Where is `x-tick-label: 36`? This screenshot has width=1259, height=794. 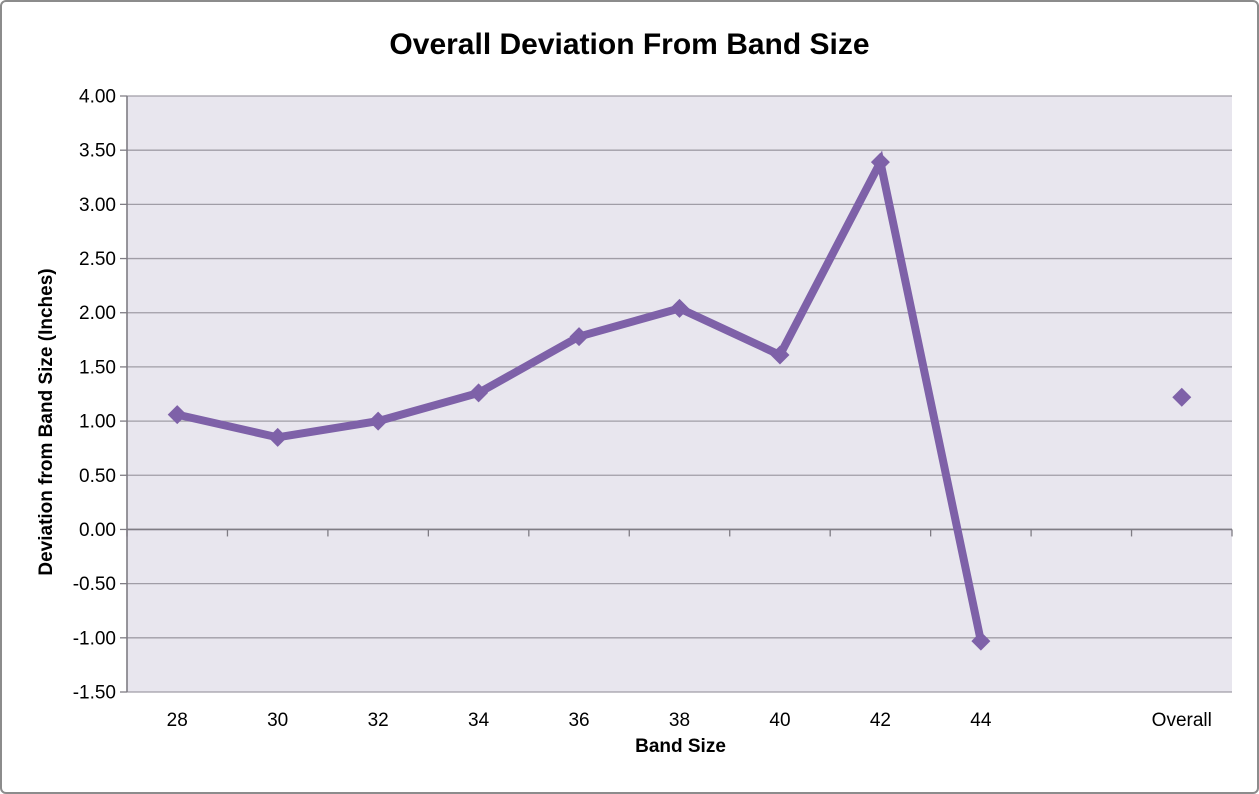
x-tick-label: 36 is located at coordinates (578, 720).